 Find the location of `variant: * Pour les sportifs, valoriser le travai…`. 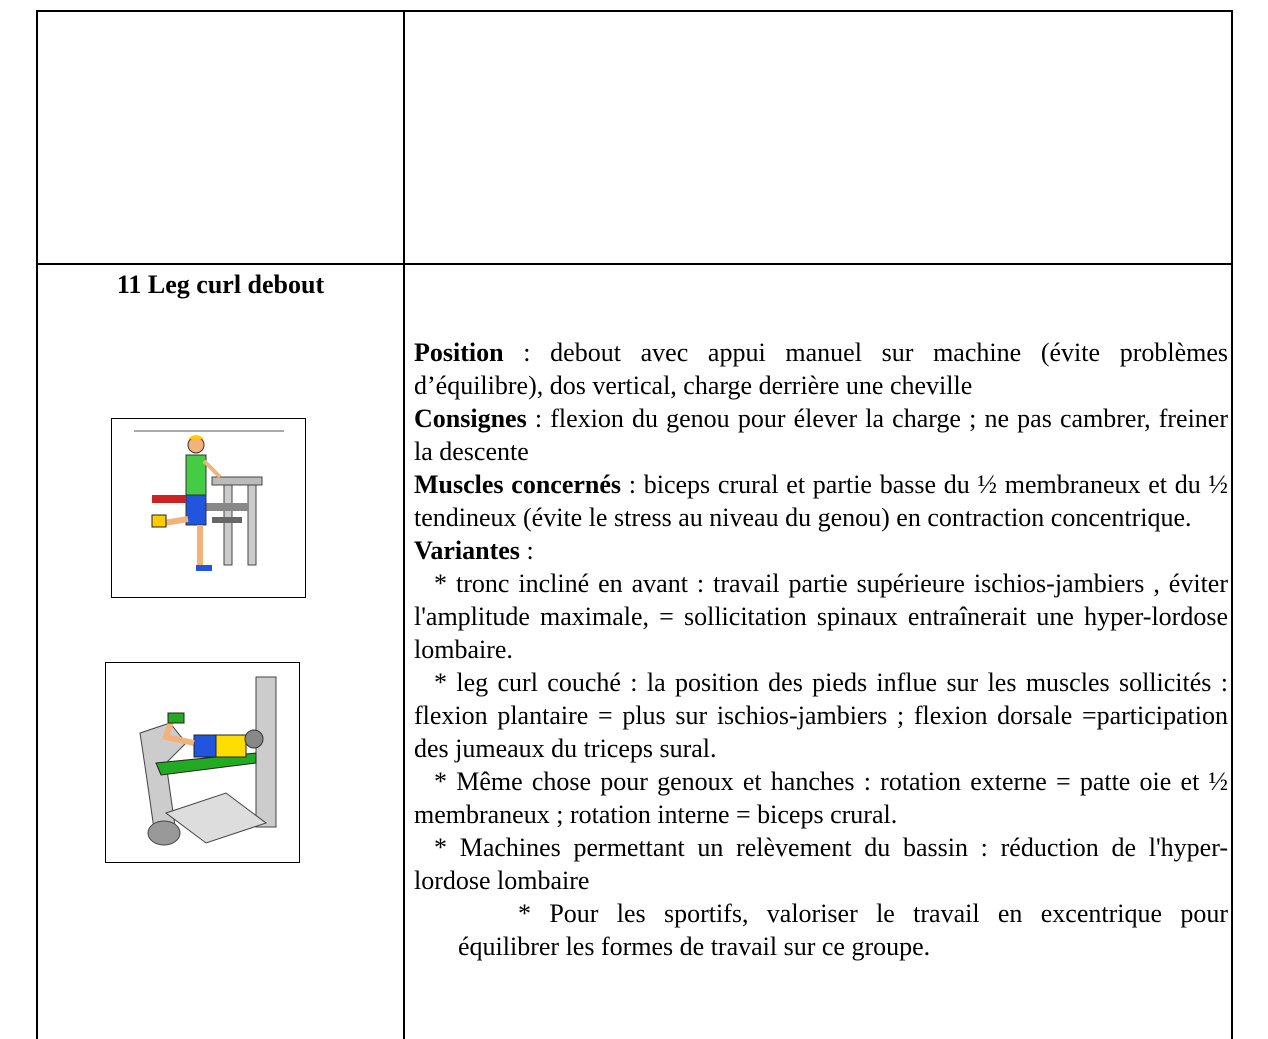

variant: * Pour les sportifs, valoriser le travai… is located at coordinates (843, 930).